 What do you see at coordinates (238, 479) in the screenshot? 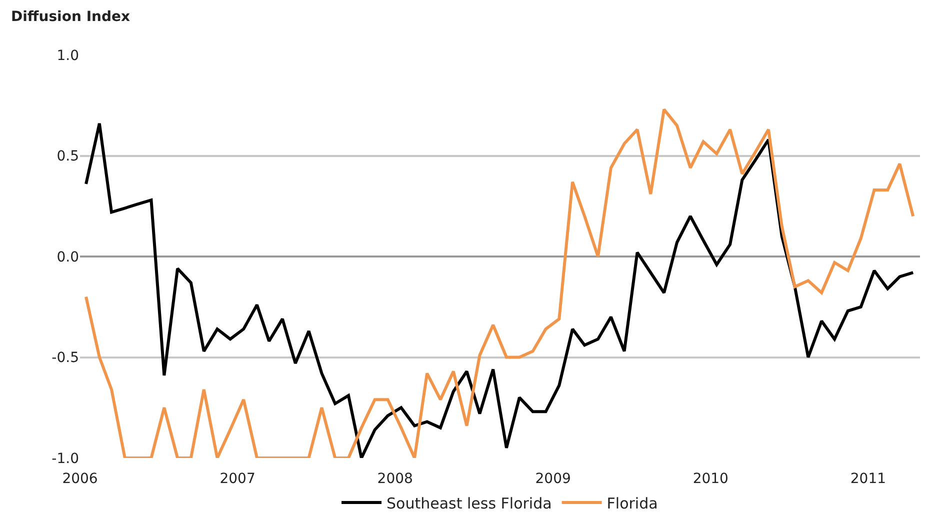
I see `x-tick-label: 2007` at bounding box center [238, 479].